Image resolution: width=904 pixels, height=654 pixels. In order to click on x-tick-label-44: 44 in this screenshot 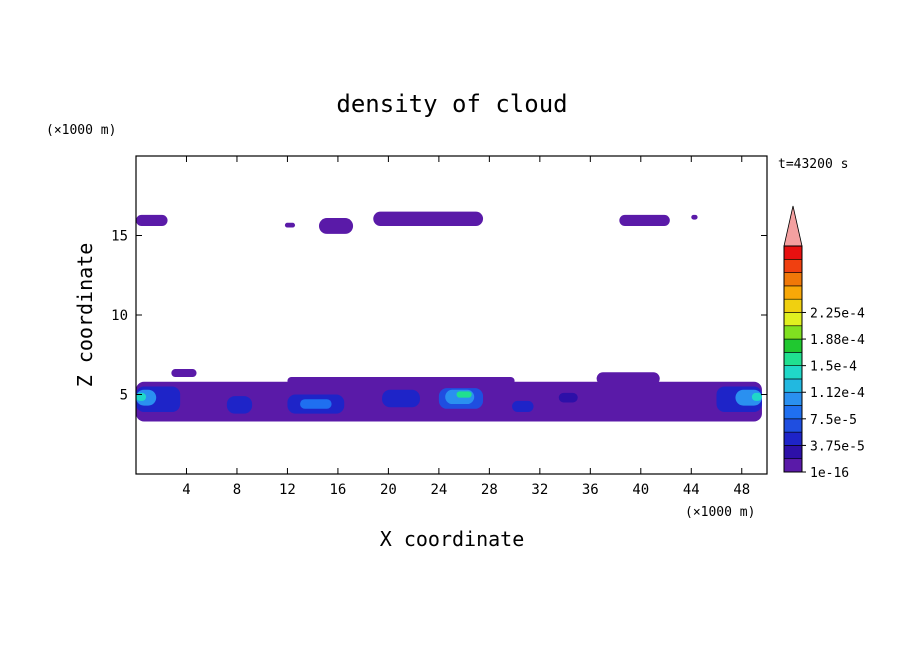, I will do `click(691, 490)`.